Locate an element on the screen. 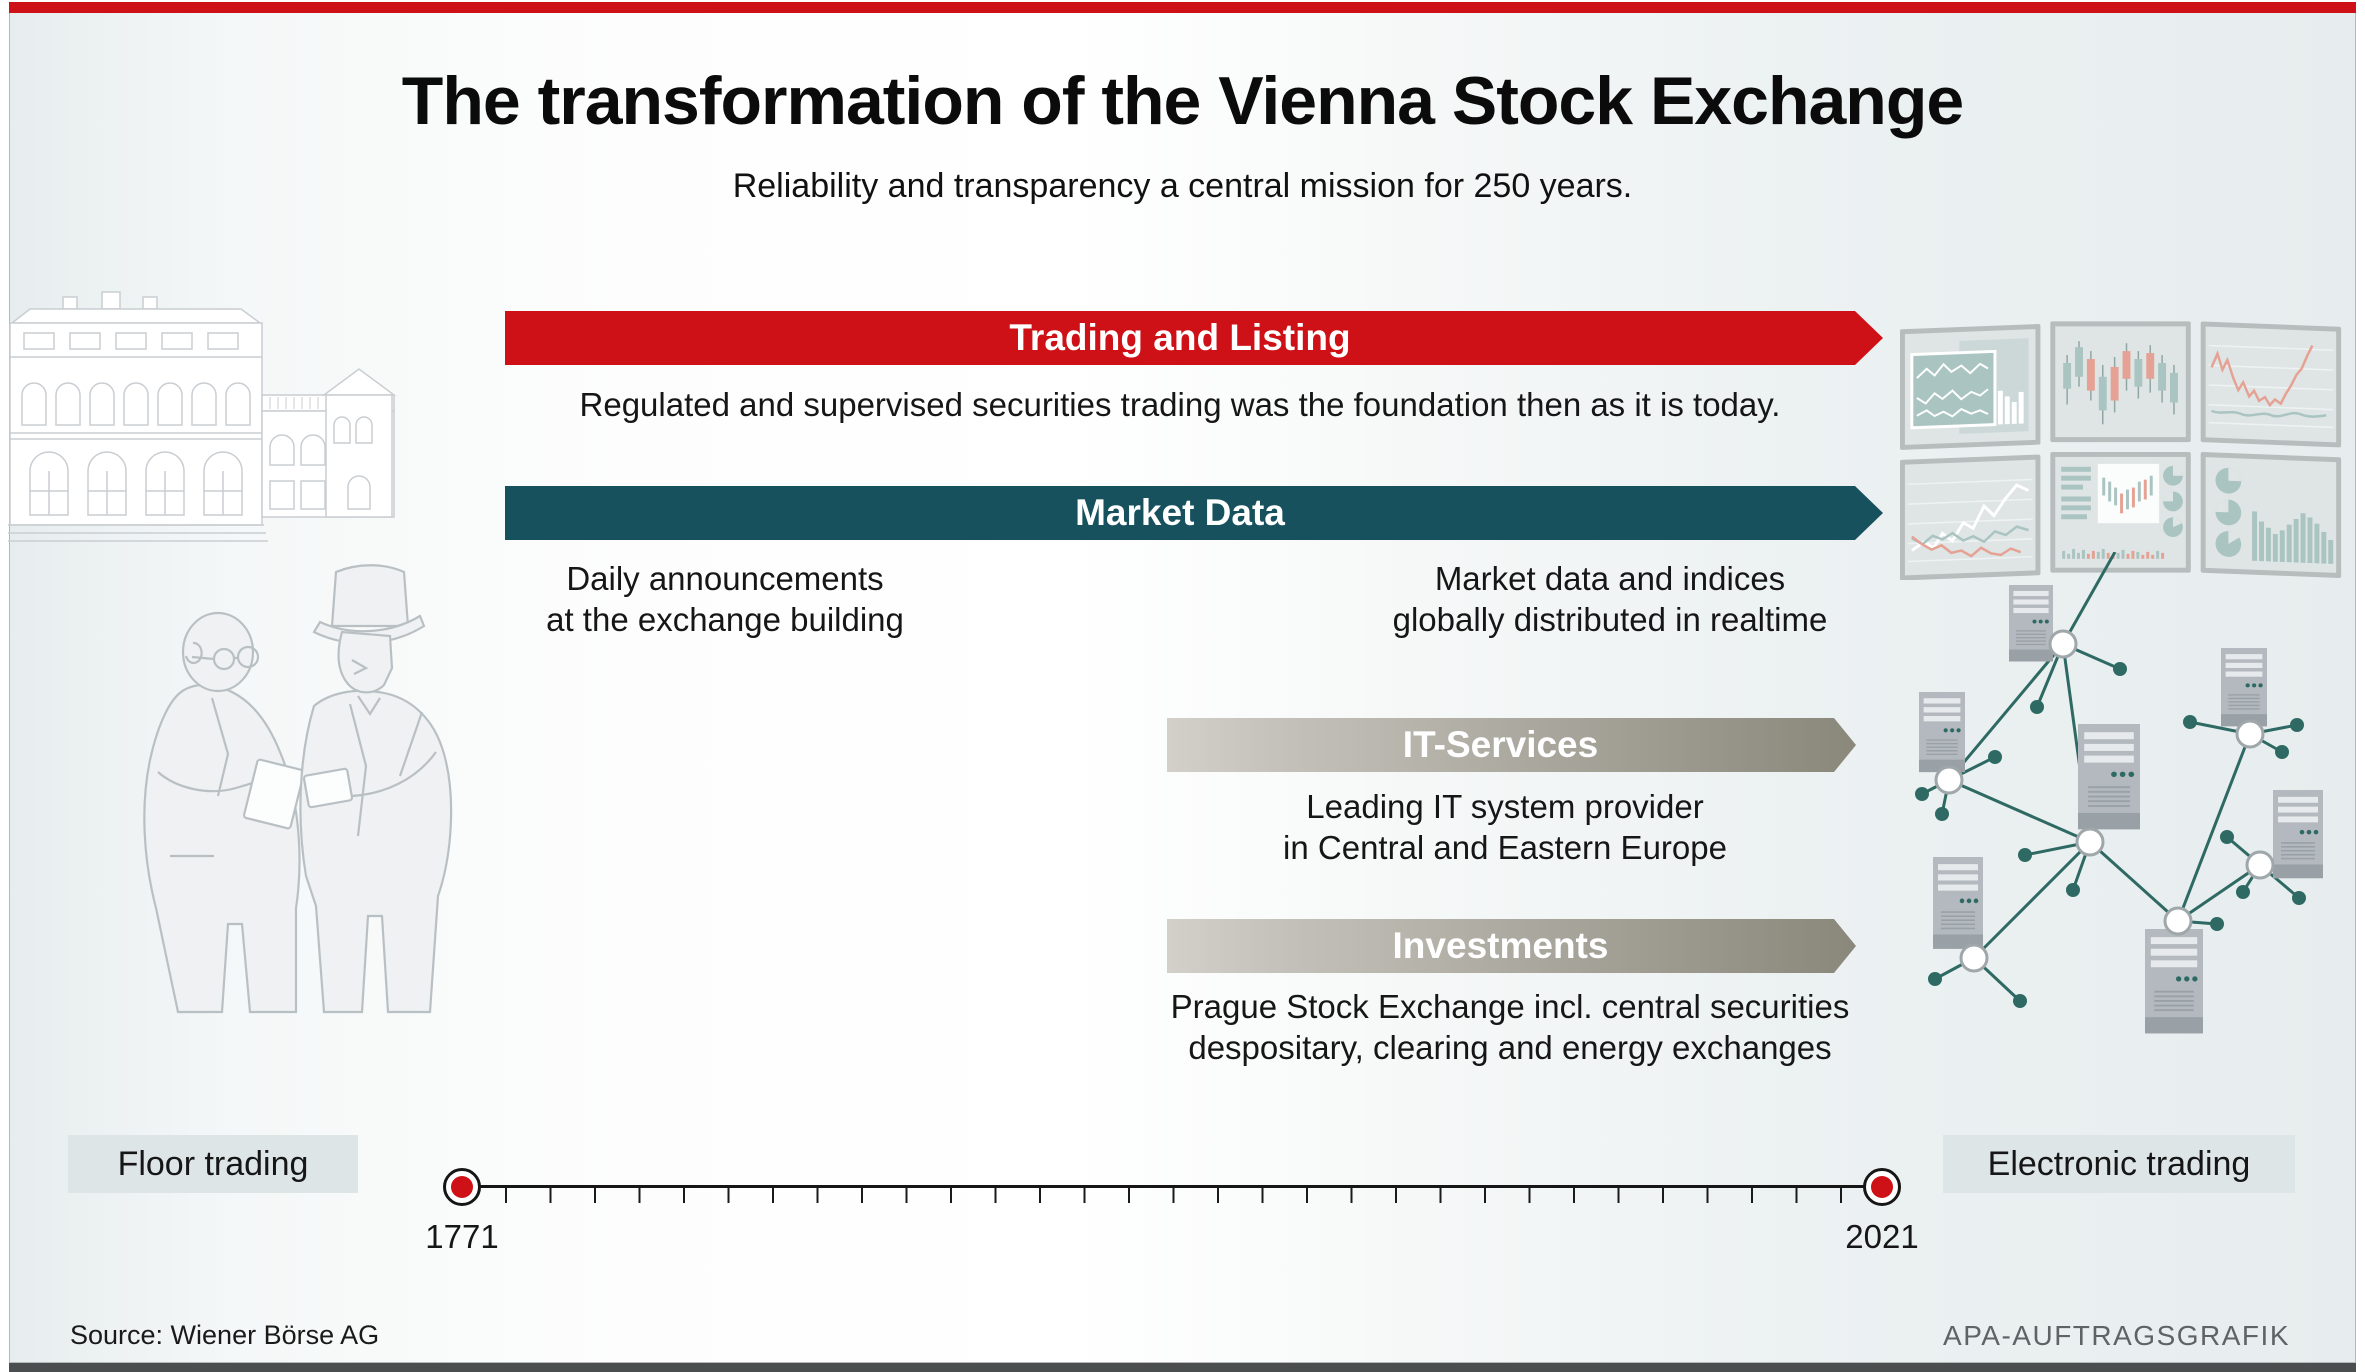  electronic-trading-label: Electronic trading is located at coordinates (2119, 1164).